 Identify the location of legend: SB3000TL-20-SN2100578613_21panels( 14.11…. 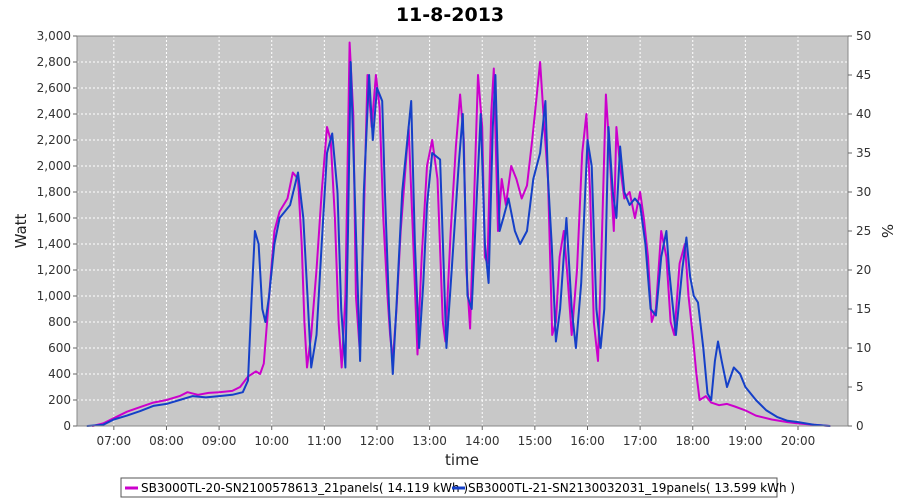
(457, 487).